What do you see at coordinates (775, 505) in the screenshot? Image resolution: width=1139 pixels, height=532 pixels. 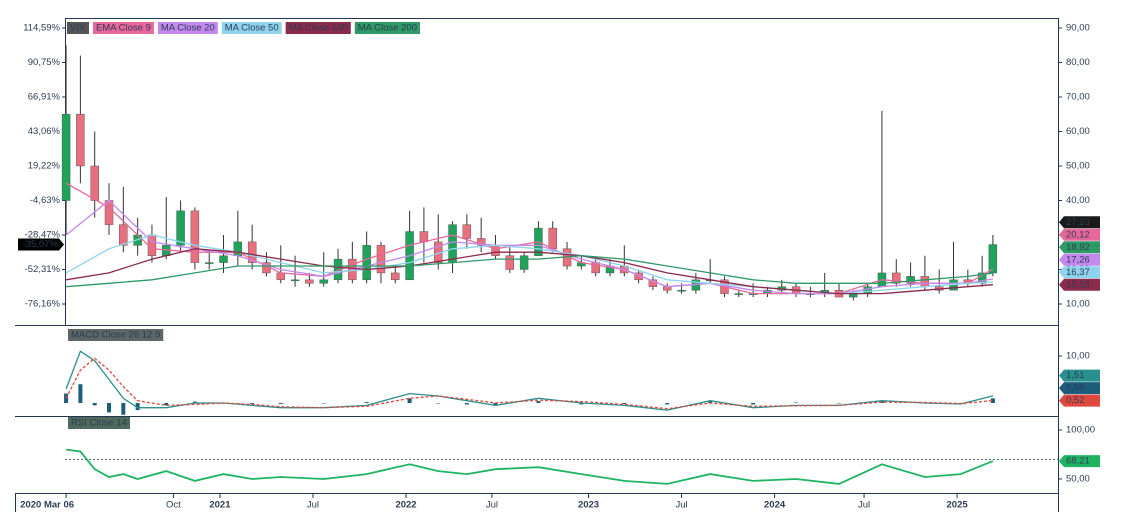 I see `x-tick-label: 2024` at bounding box center [775, 505].